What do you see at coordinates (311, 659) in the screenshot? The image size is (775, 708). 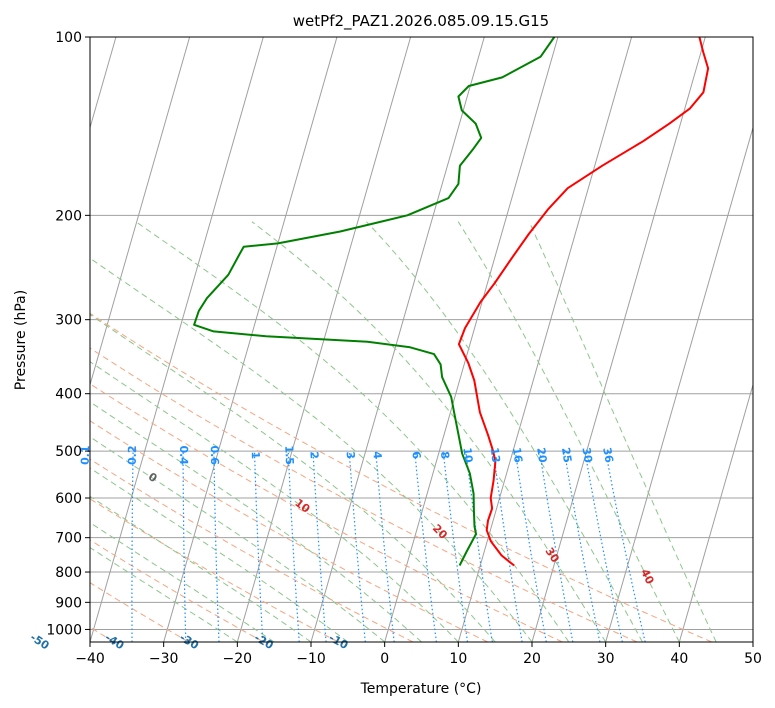 I see `x-tick-label: −10` at bounding box center [311, 659].